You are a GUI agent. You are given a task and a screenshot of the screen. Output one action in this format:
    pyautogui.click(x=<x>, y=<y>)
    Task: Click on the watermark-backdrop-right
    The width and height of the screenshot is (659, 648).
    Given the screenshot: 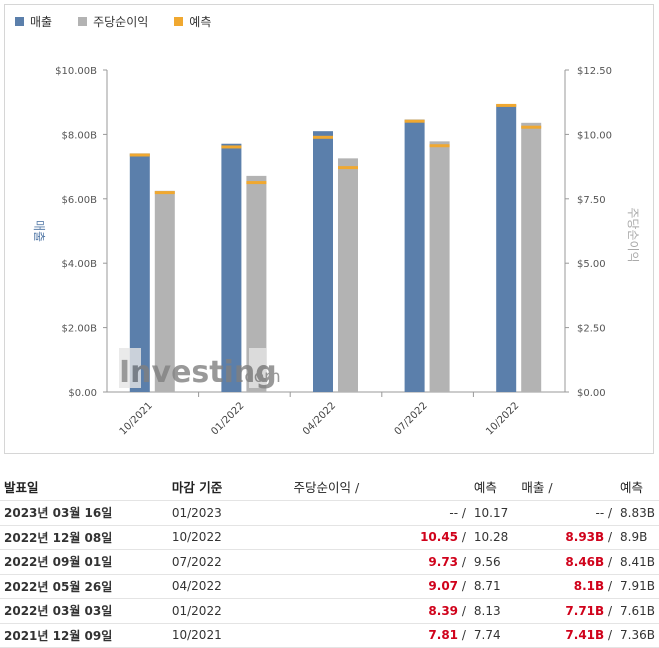 What is the action you would take?
    pyautogui.click(x=258, y=368)
    